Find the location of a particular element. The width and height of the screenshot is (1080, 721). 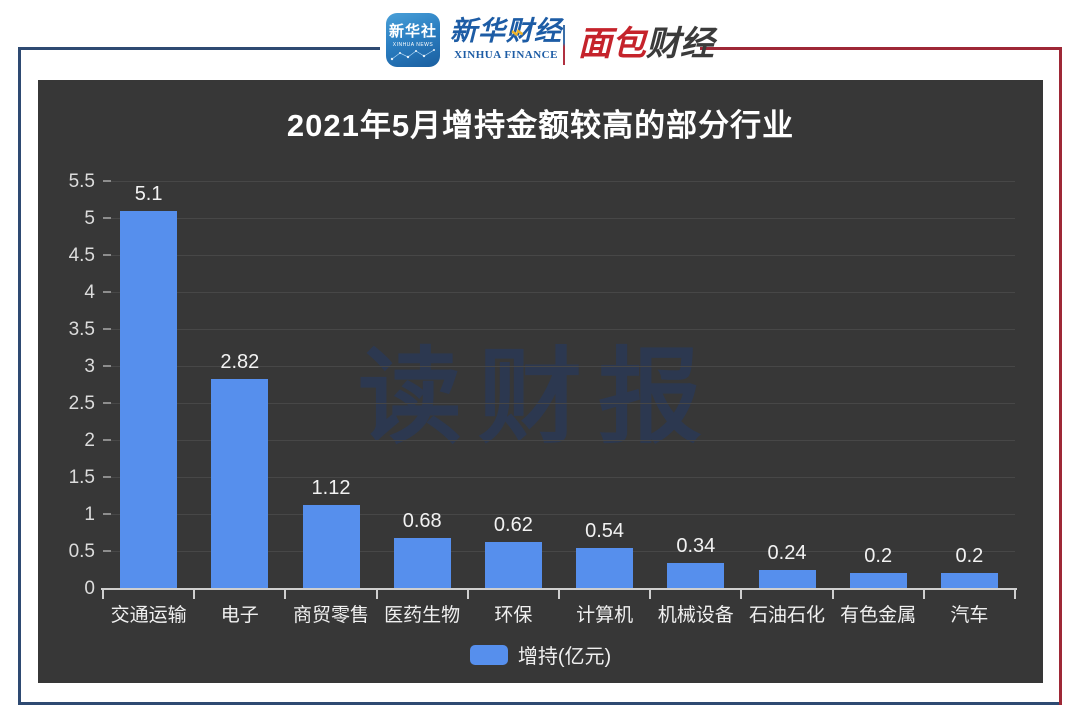

legend: 增持(亿元) is located at coordinates (540, 654).